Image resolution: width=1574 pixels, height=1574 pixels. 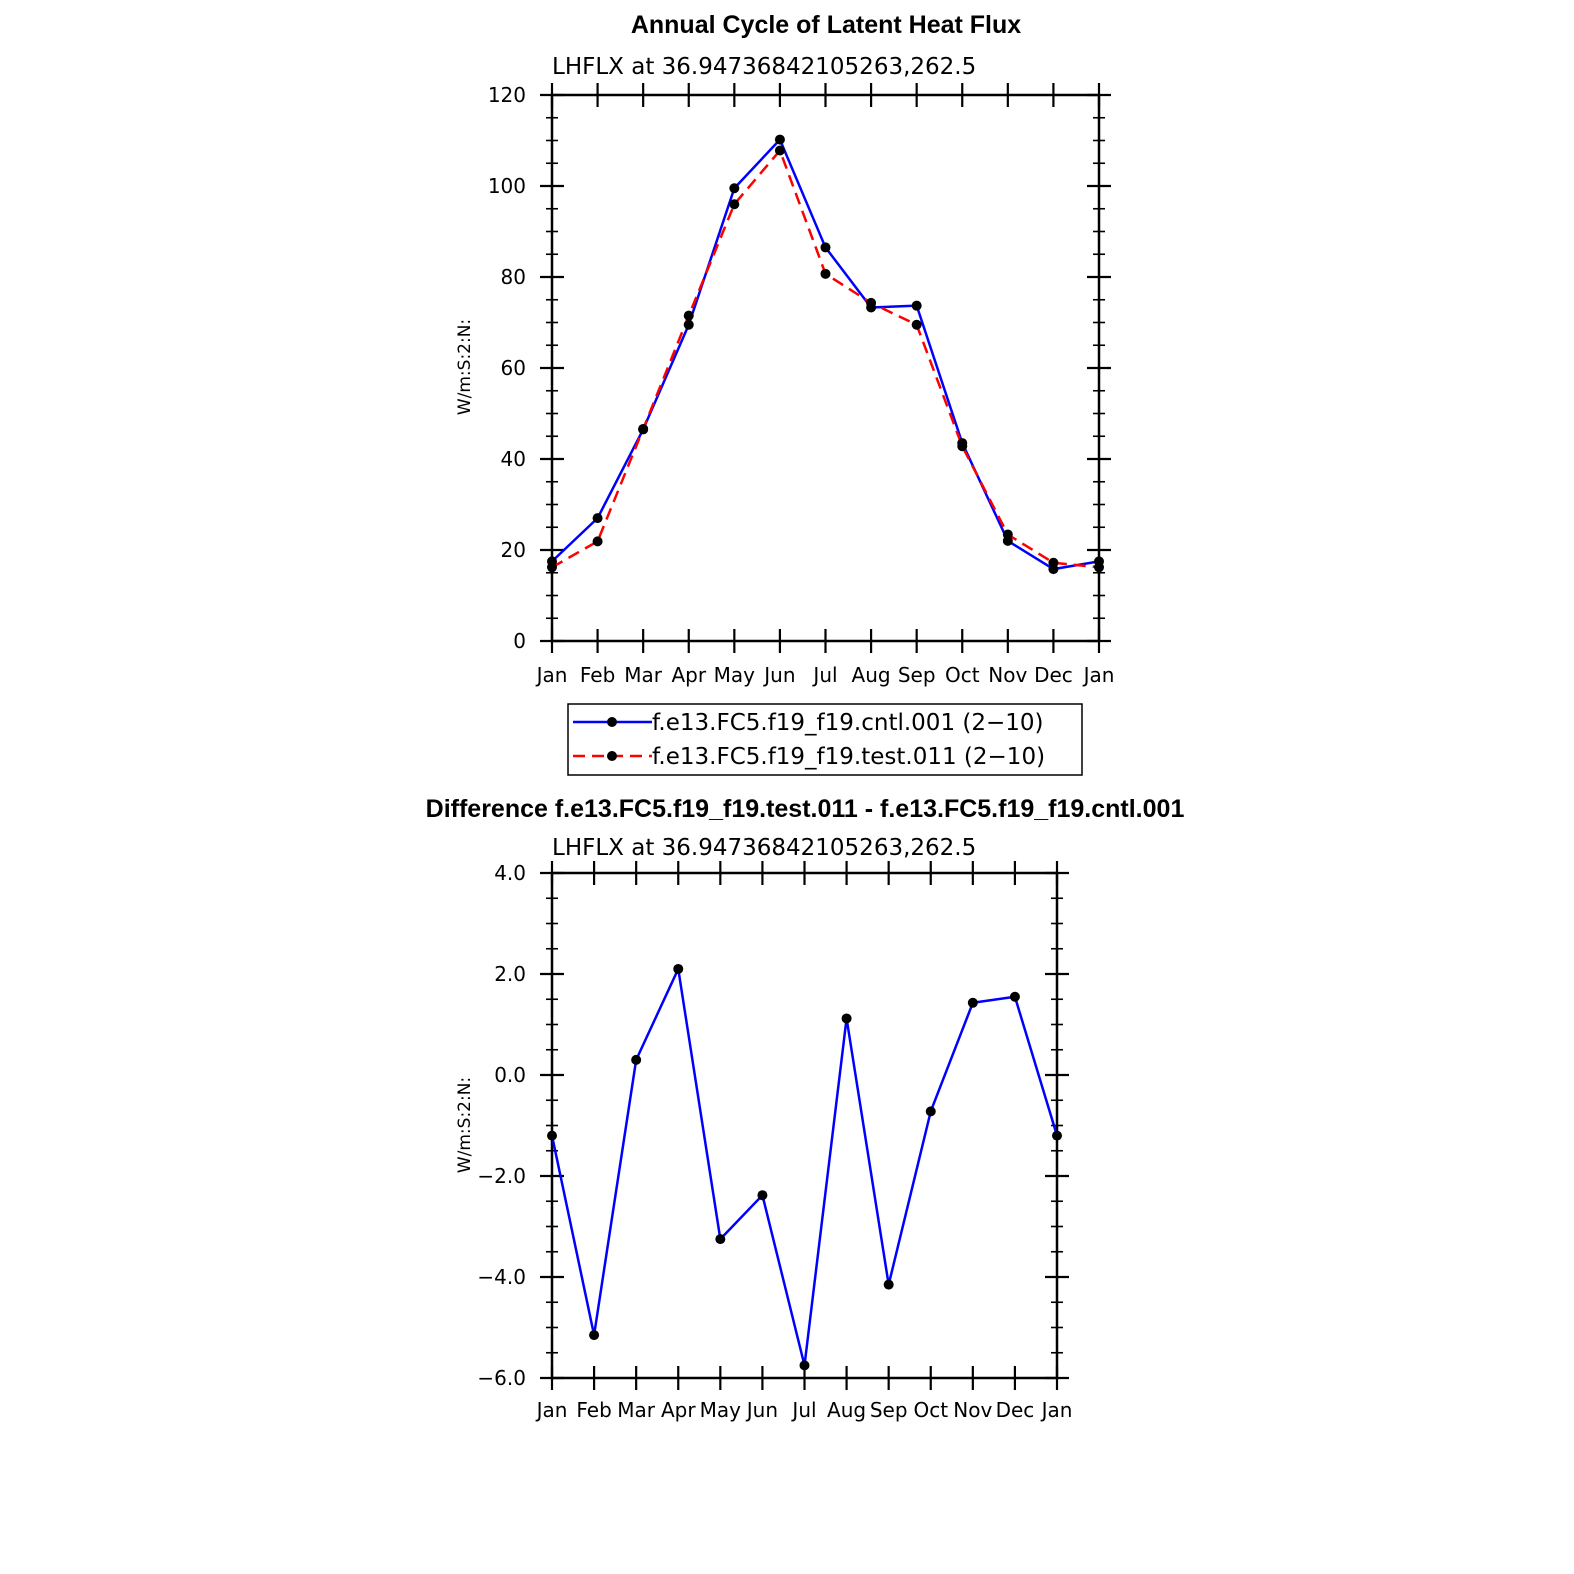 What do you see at coordinates (848, 757) in the screenshot?
I see `legend-label-test: f.e13.FC5.f19_f19.test.011 (2−10)` at bounding box center [848, 757].